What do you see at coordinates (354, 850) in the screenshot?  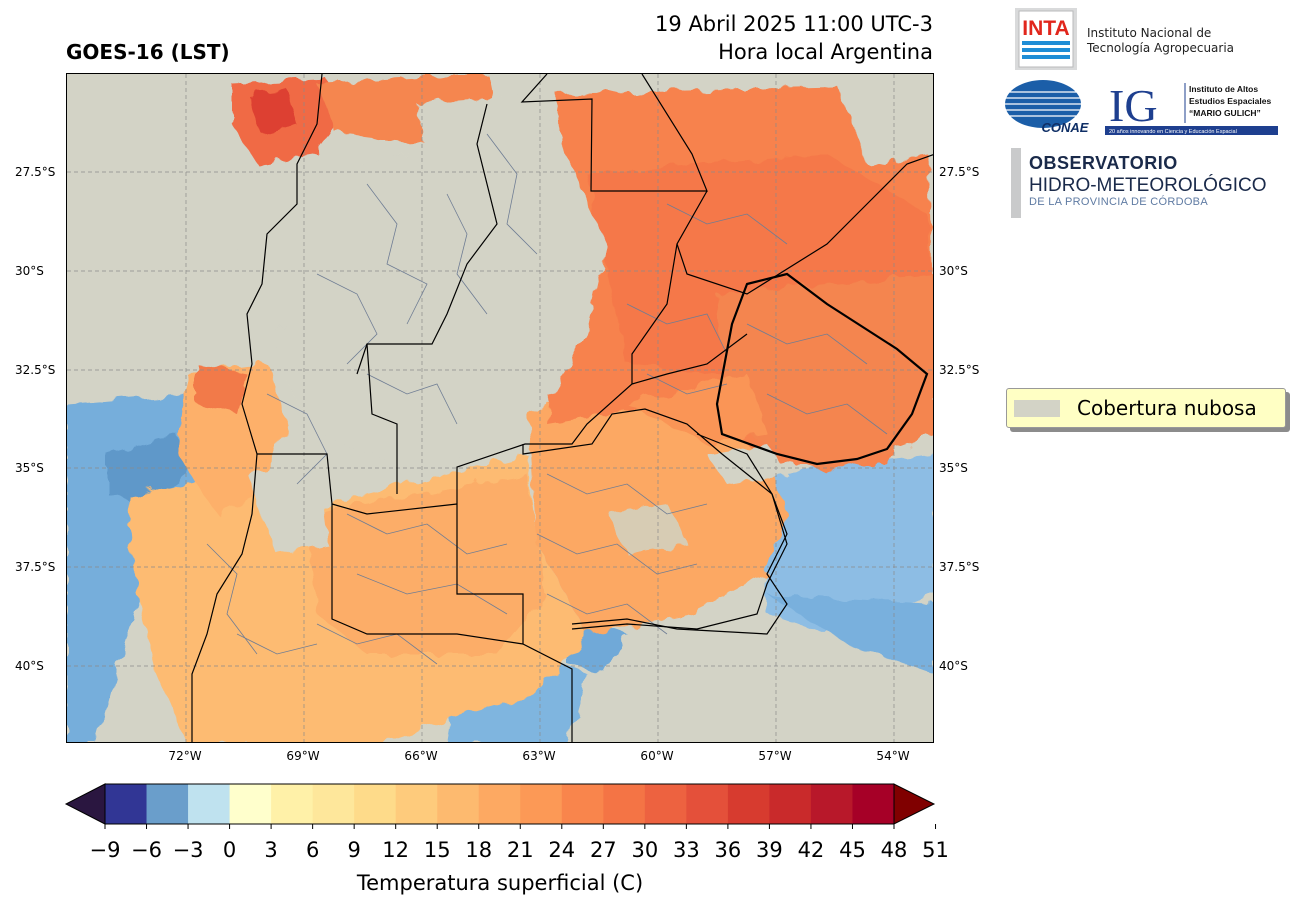 I see `colorbar-tick-label: 9` at bounding box center [354, 850].